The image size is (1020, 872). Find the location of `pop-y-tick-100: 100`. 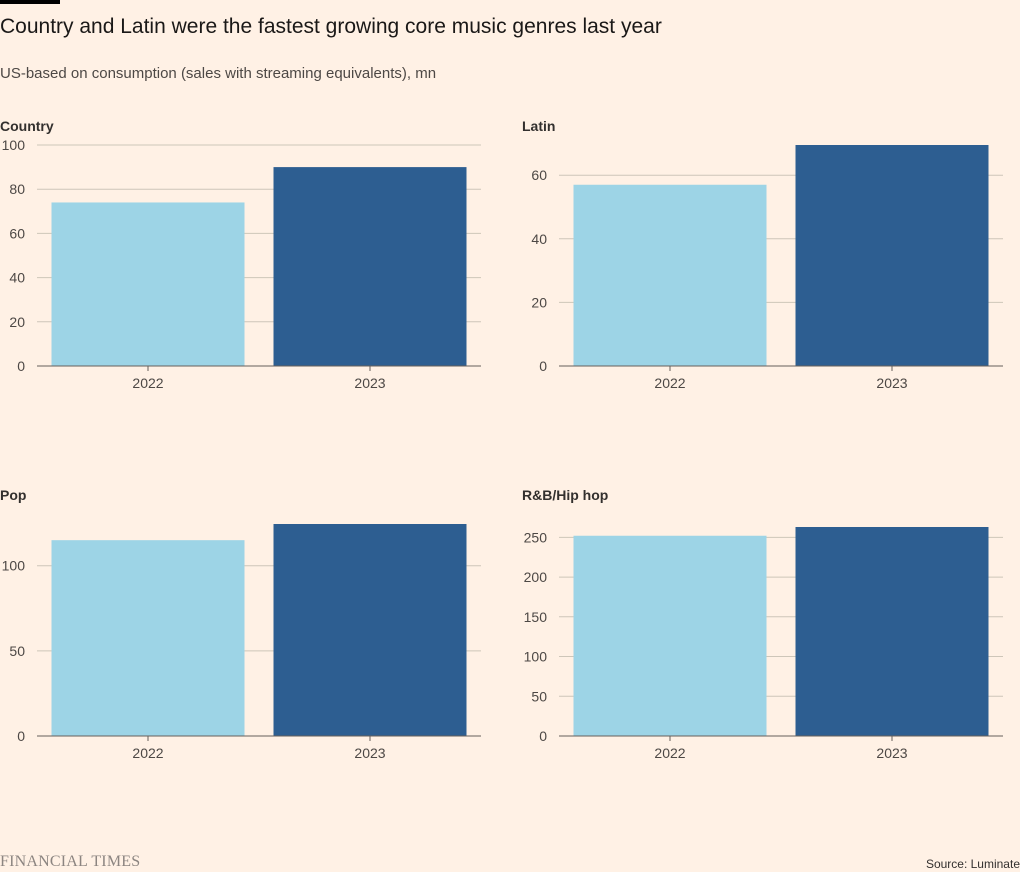

pop-y-tick-100: 100 is located at coordinates (14, 566).